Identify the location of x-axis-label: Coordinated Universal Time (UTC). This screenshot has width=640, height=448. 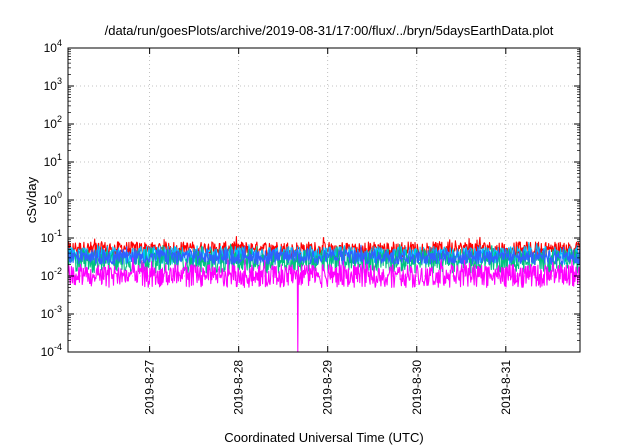
(323, 437).